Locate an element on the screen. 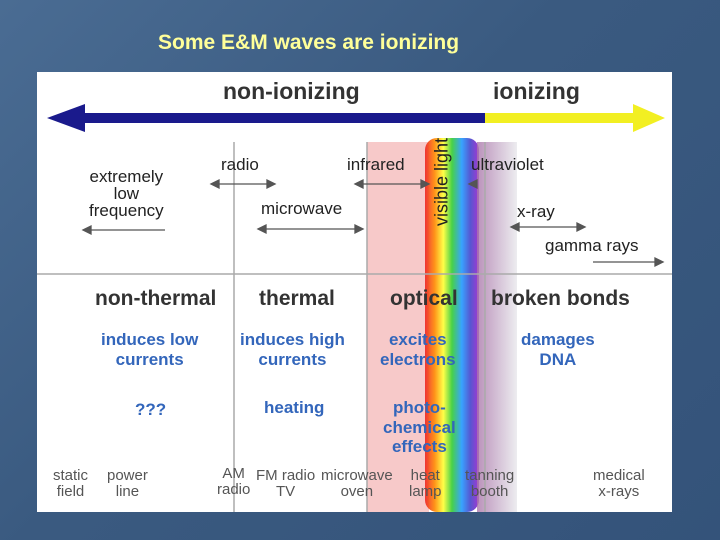  low-currents-text: induces low currents is located at coordinates (150, 349).